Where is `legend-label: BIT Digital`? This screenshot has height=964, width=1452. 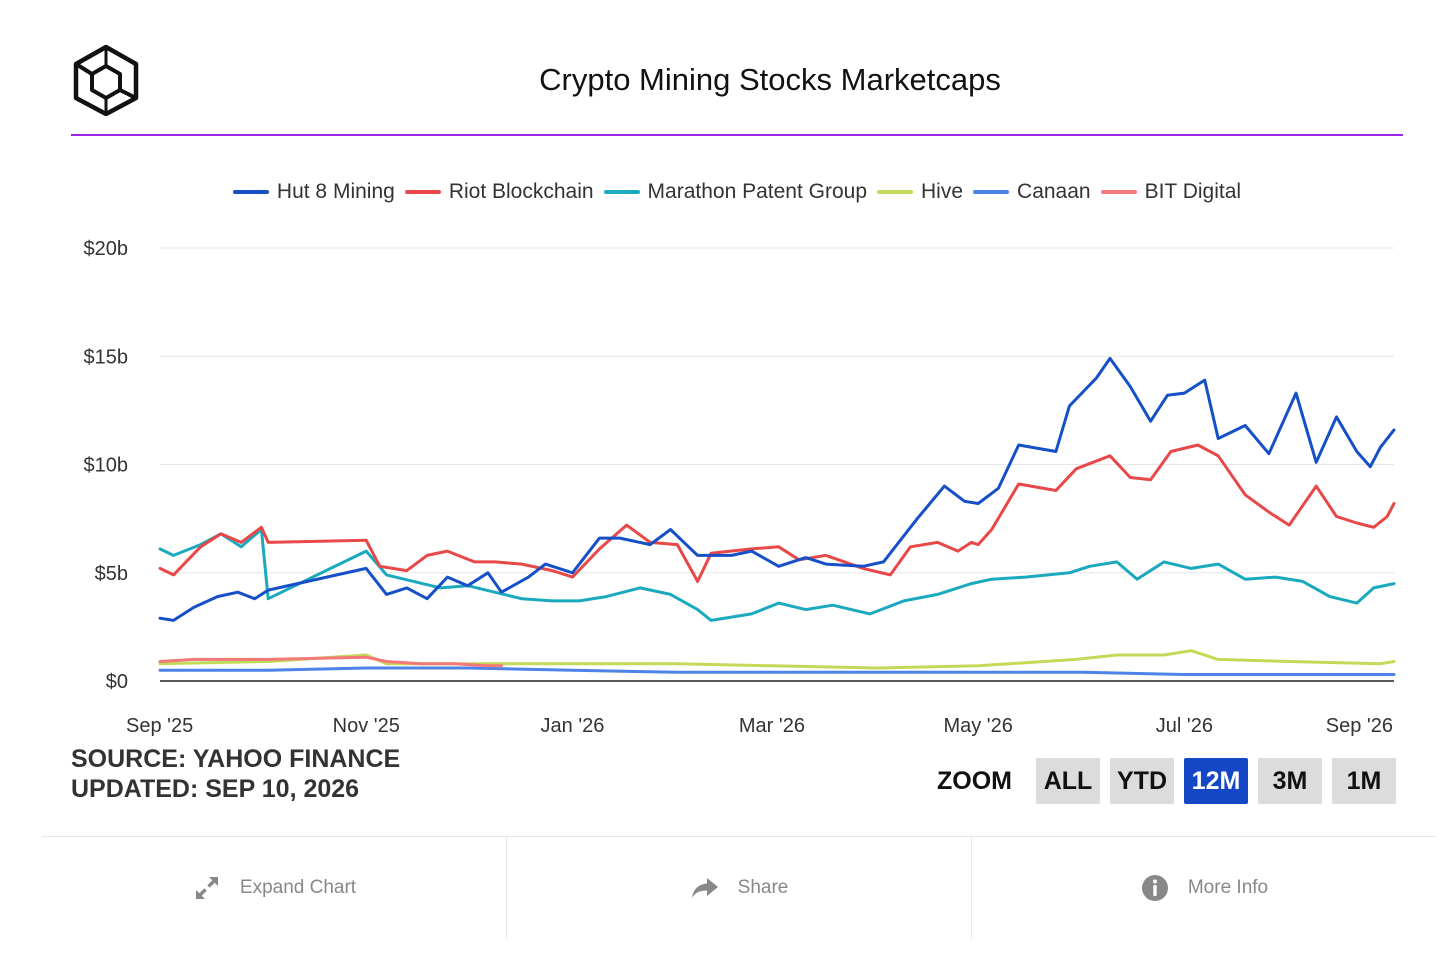 legend-label: BIT Digital is located at coordinates (1193, 191).